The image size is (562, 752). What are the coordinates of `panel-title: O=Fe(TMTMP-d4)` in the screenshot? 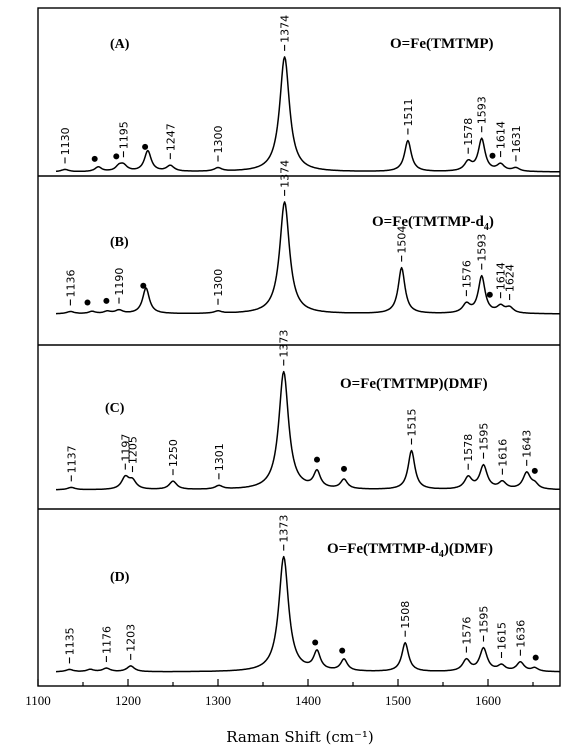 It's located at (433, 223).